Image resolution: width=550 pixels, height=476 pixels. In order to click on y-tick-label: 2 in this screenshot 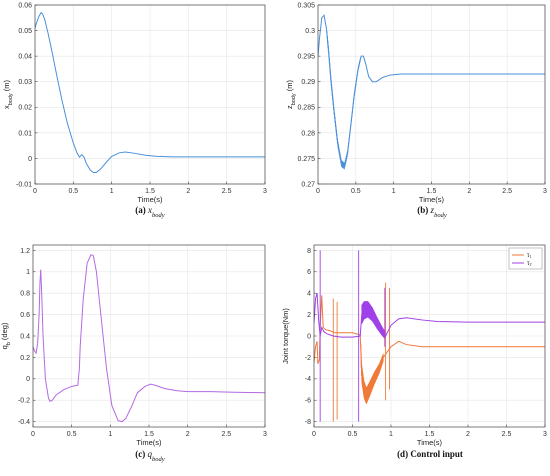, I will do `click(309, 315)`.